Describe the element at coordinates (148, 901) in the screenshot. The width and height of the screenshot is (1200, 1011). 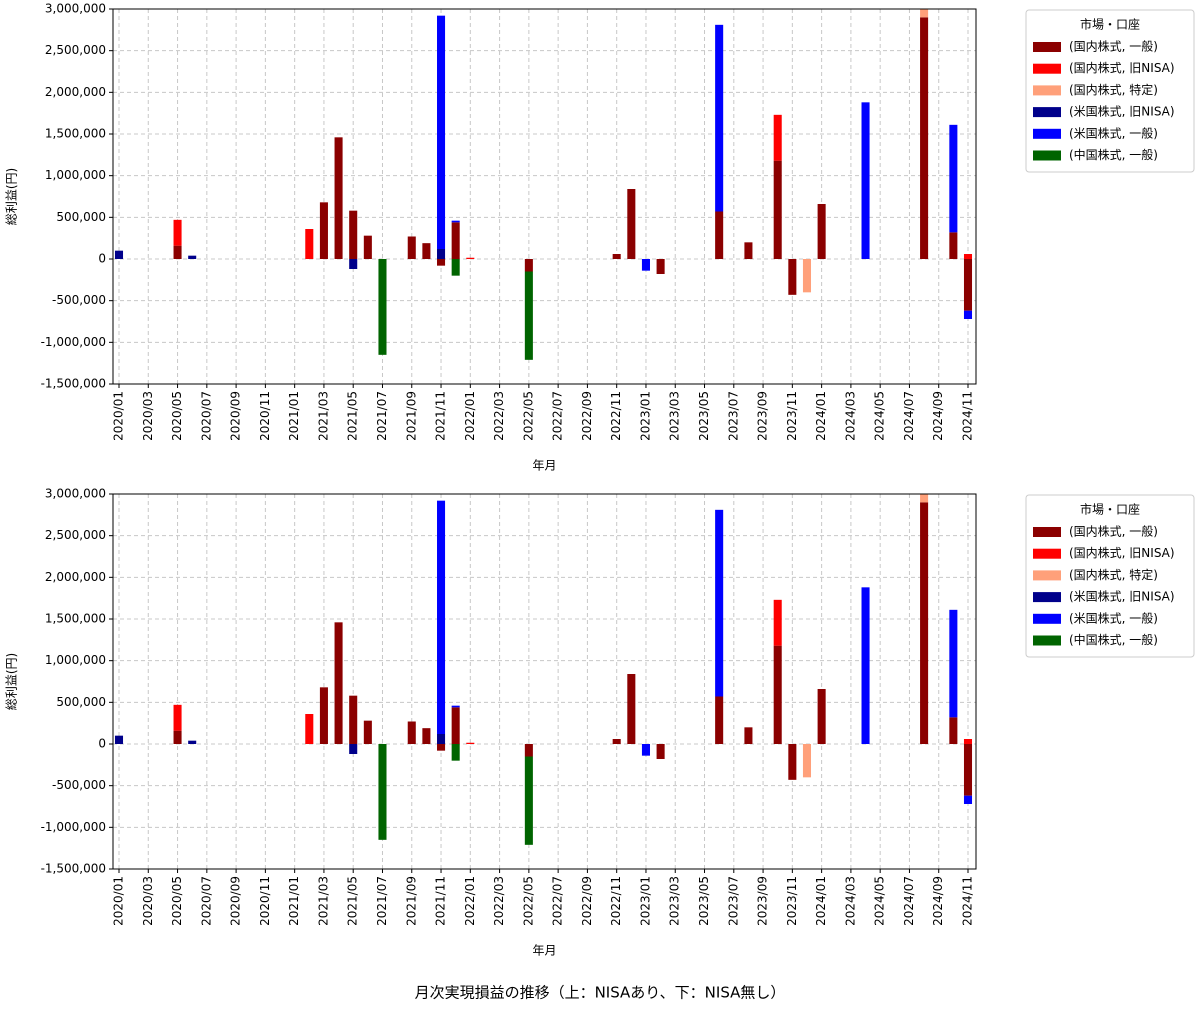
I see `x-tick-label: 2020/03` at that location.